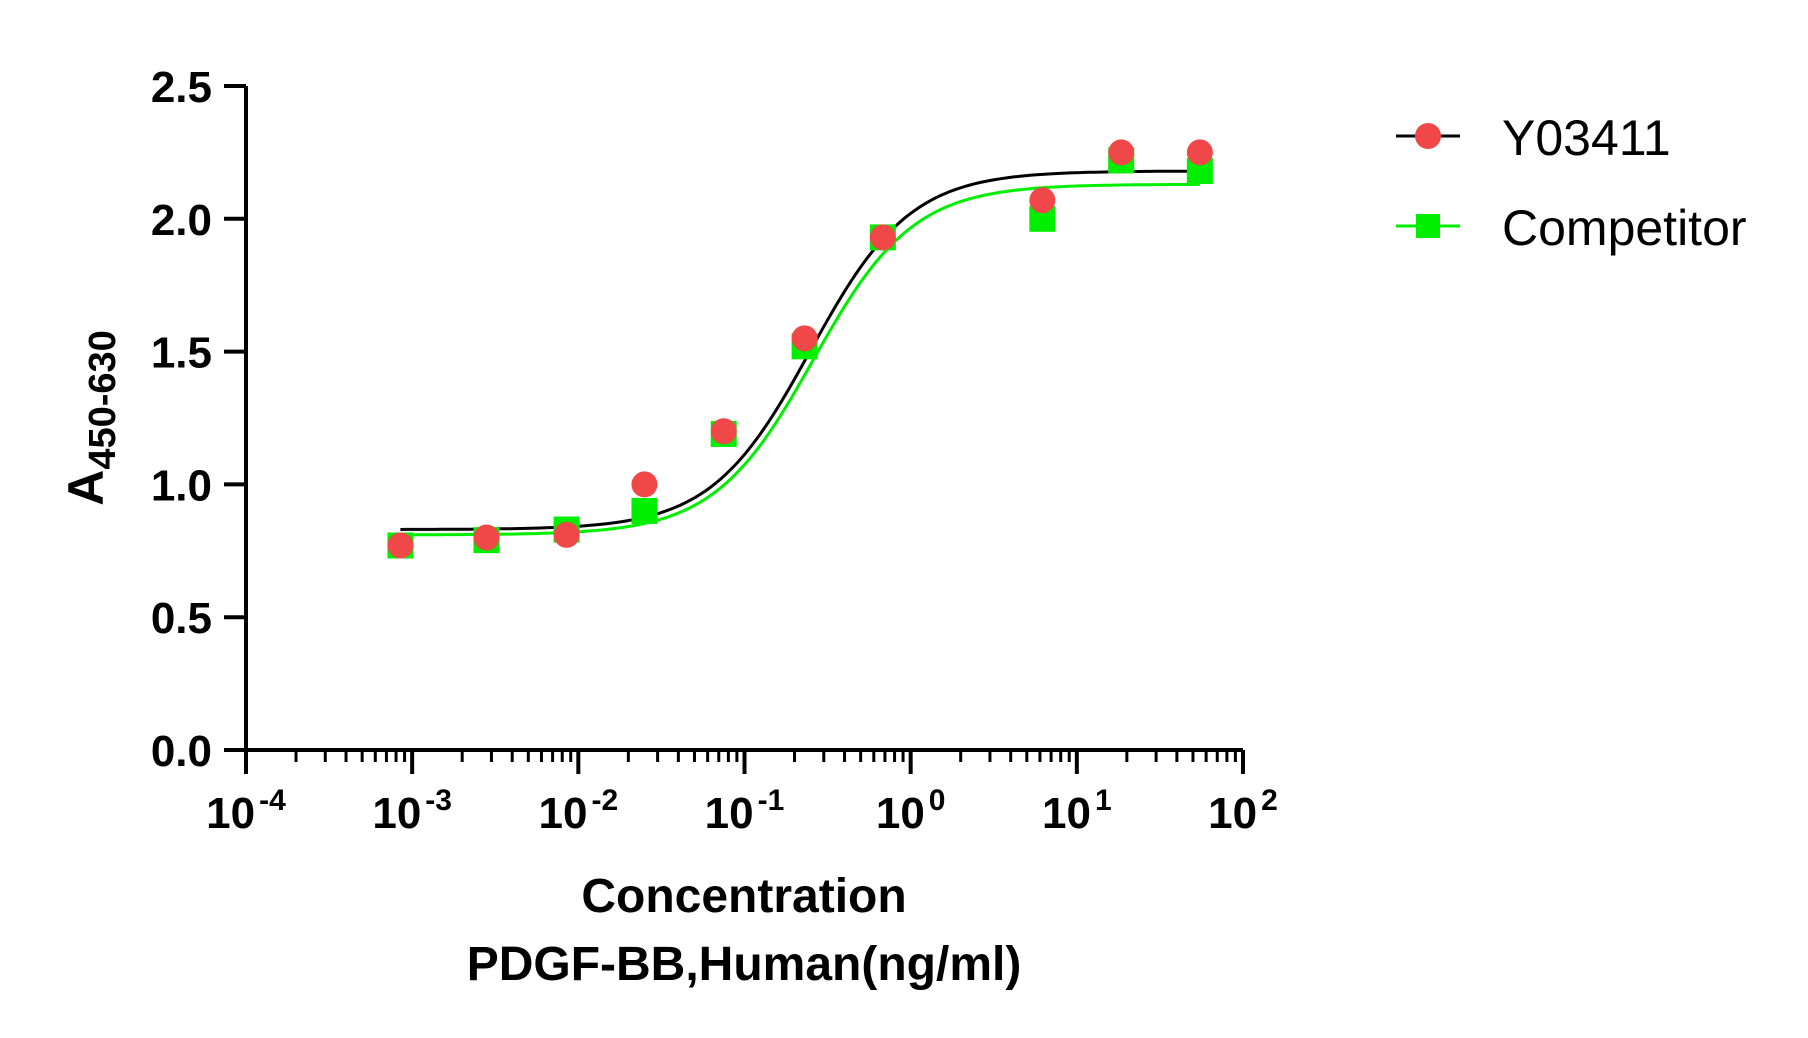  What do you see at coordinates (198, 419) in the screenshot?
I see `y-ticks: 0.0 0.5 1.0 1.5 2.0 2.5` at bounding box center [198, 419].